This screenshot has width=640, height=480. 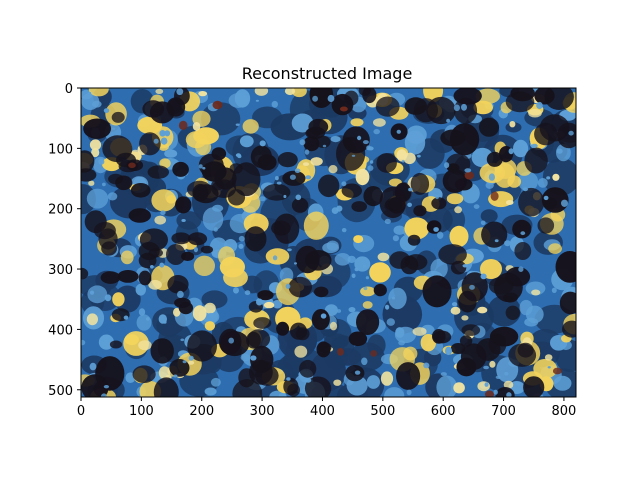 I want to click on y-tick-label: 200, so click(x=60, y=210).